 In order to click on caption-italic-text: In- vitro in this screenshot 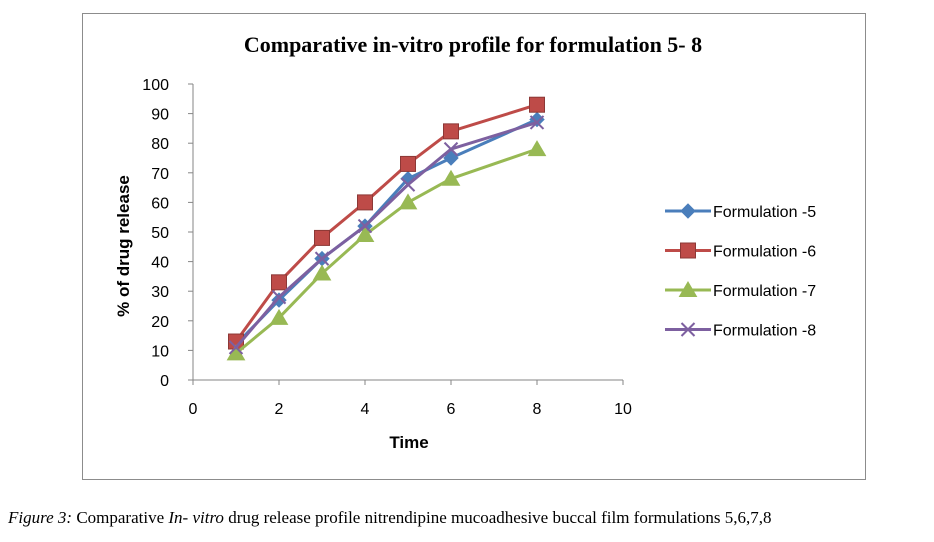, I will do `click(196, 517)`.